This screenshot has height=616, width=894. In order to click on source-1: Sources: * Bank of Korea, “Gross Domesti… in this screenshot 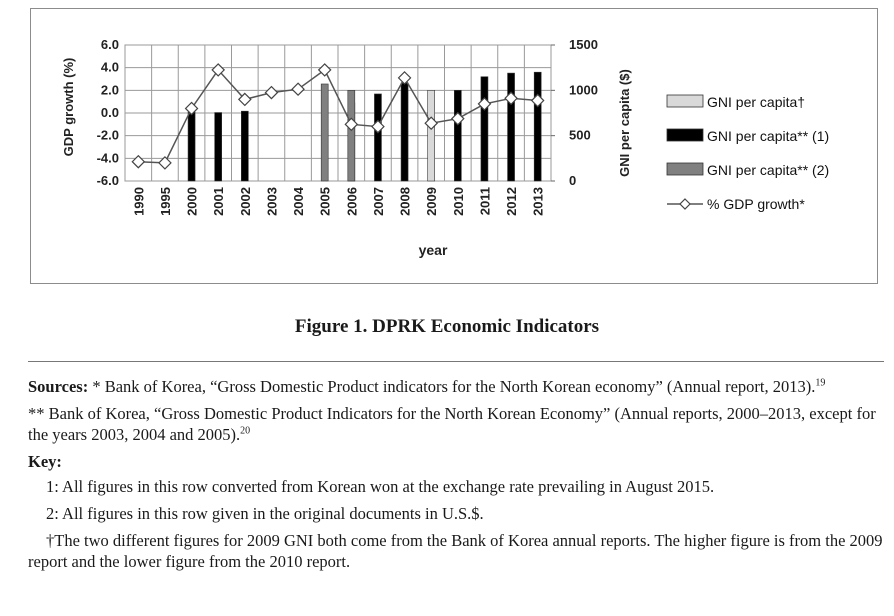, I will do `click(456, 386)`.